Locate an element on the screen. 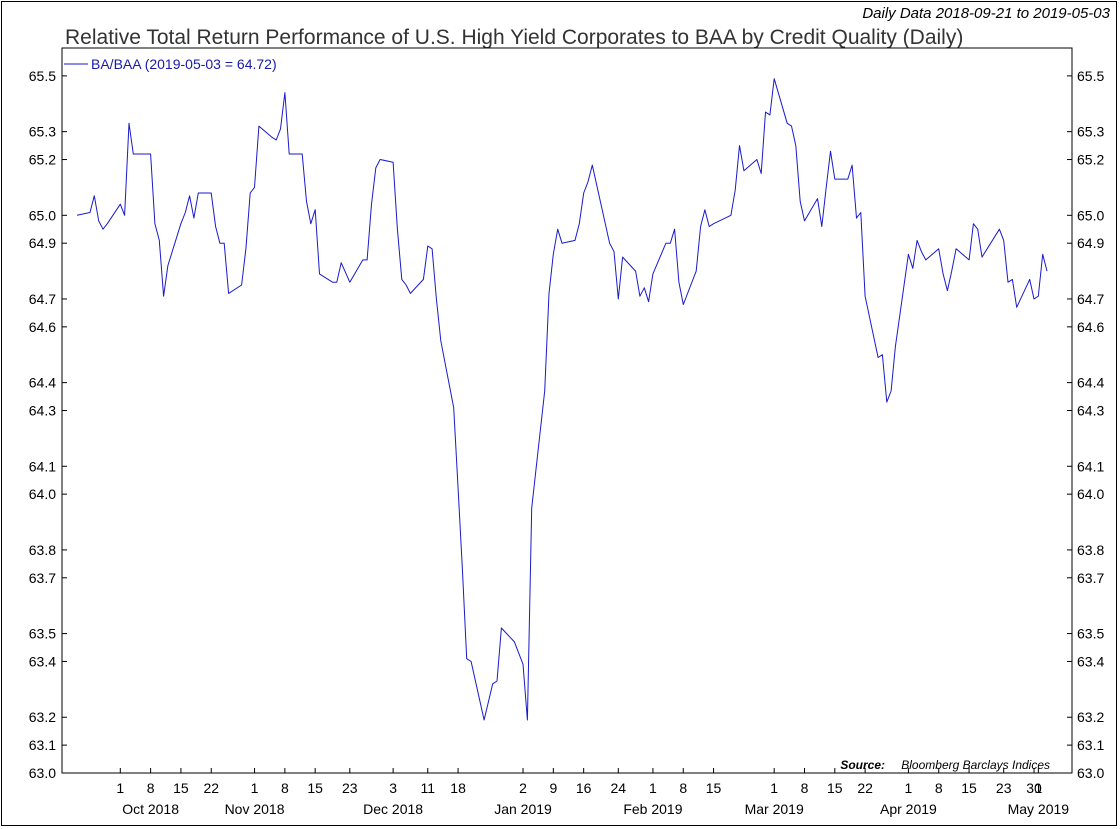 This screenshot has width=1120, height=829. source-text: Bloomberg Barclays Indices is located at coordinates (975, 765).